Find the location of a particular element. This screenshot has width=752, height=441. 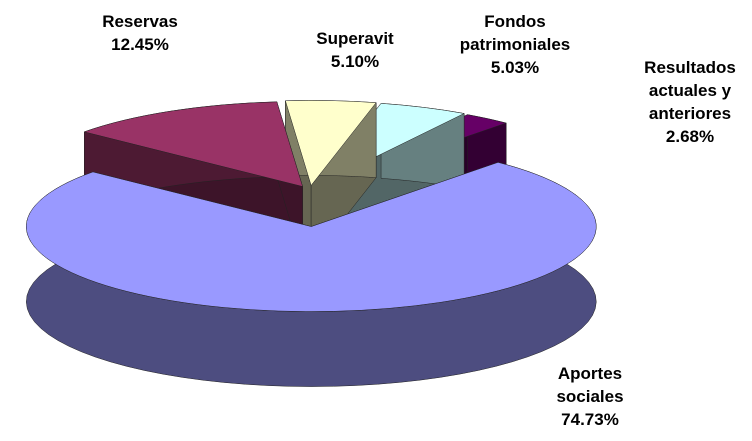

value-label: 5.10% is located at coordinates (355, 61).